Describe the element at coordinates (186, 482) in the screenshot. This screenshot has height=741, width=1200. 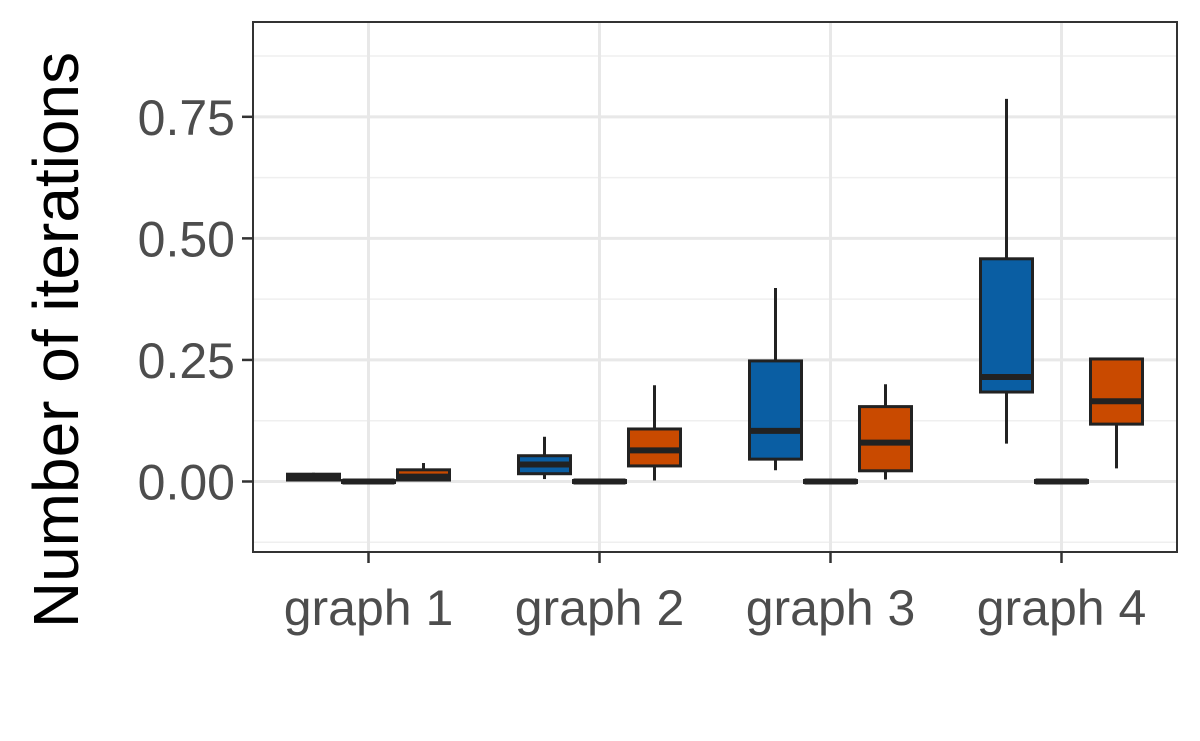
I see `y-tick-label: 0.00` at that location.